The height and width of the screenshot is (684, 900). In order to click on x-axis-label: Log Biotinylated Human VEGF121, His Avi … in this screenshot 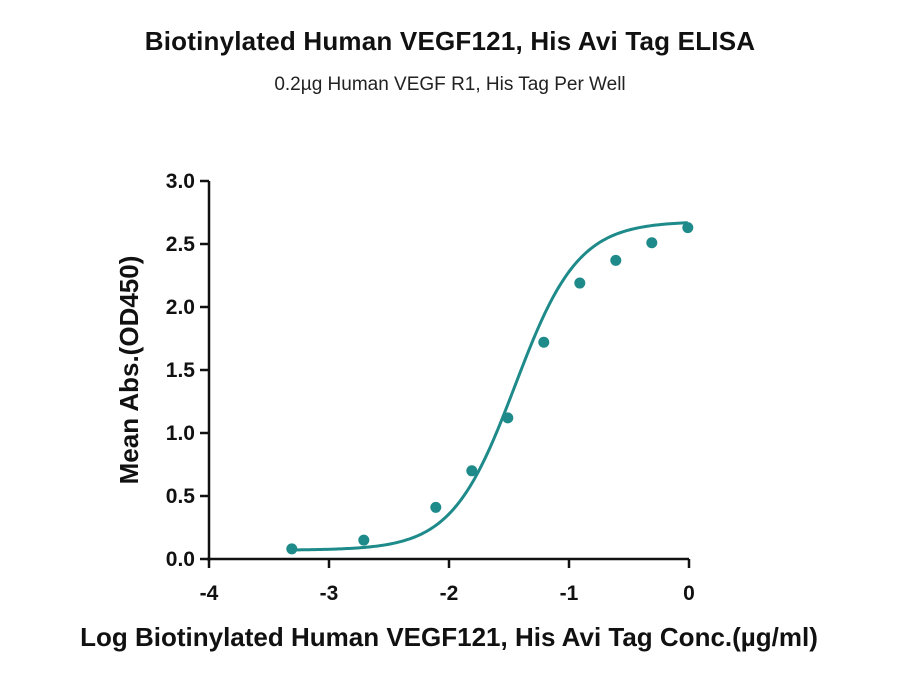, I will do `click(449, 637)`.